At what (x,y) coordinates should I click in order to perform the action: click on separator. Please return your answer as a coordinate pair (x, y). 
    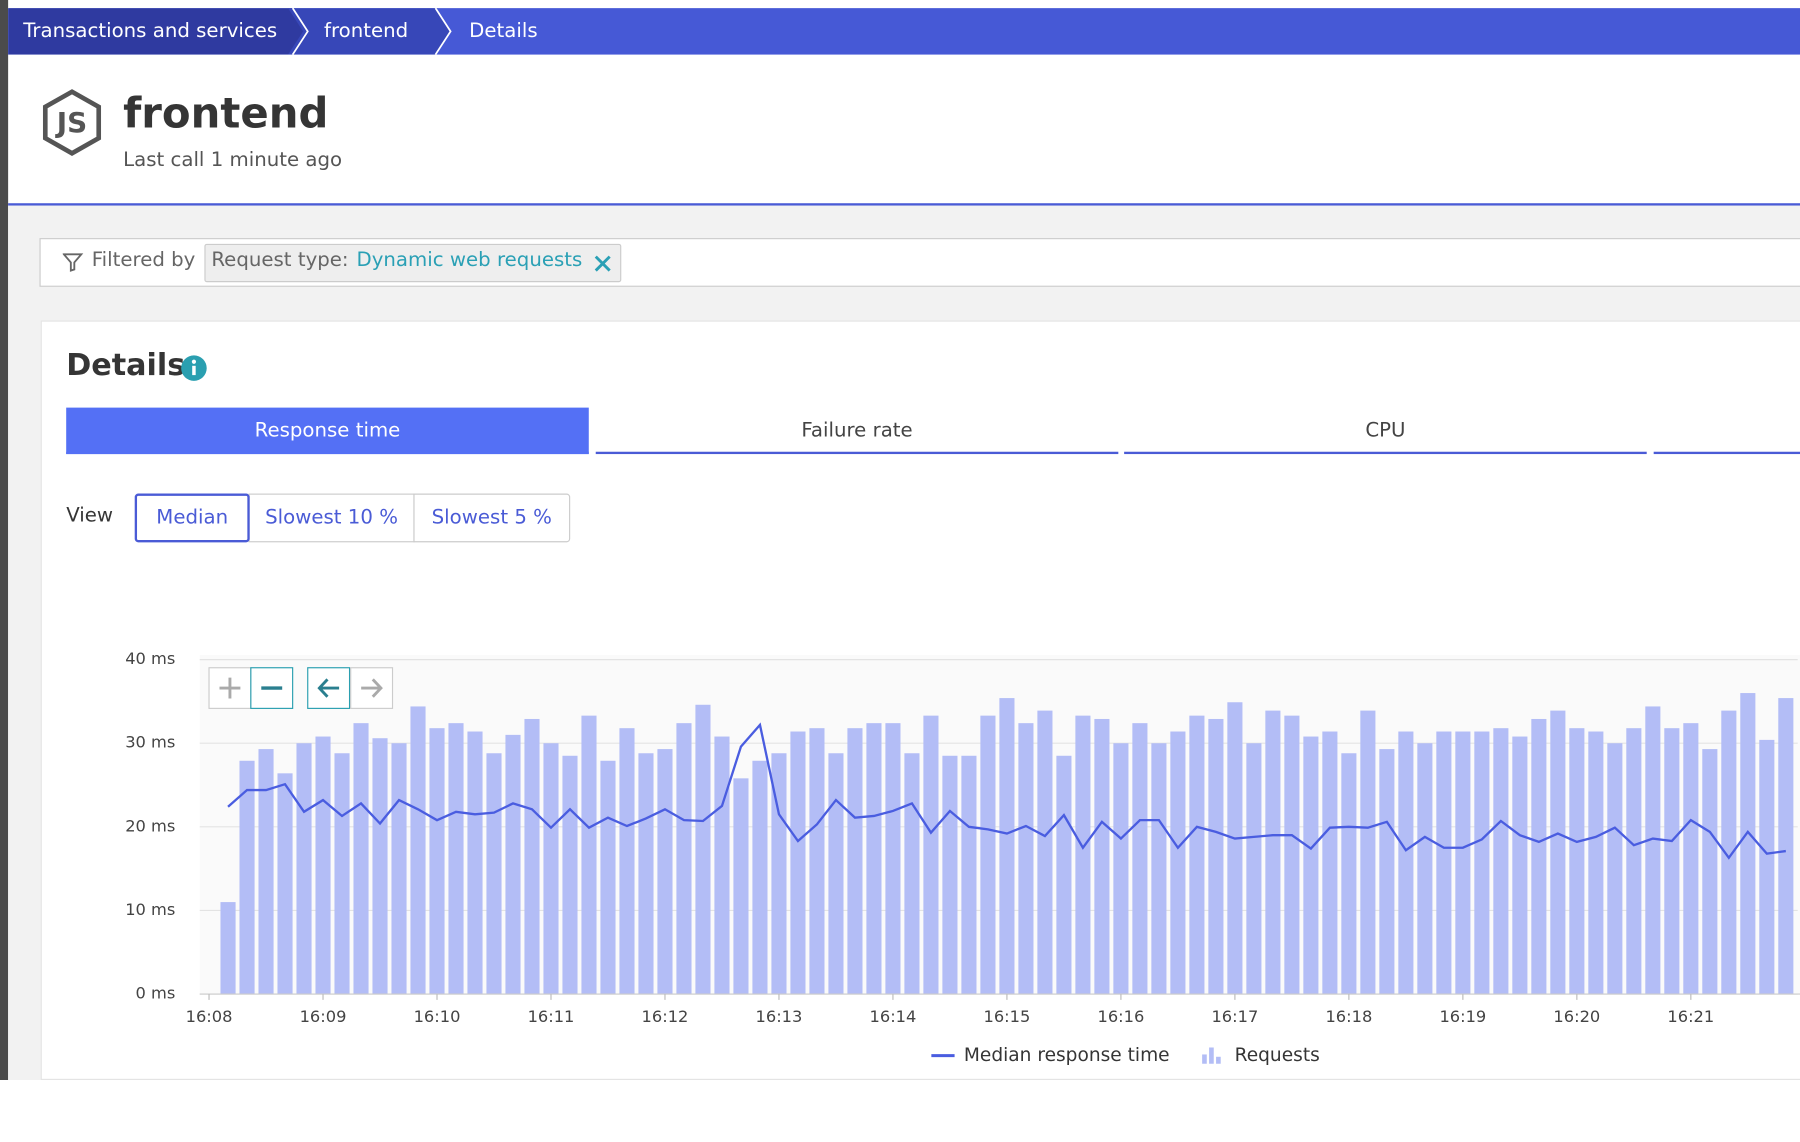
    Looking at the image, I should click on (443, 31).